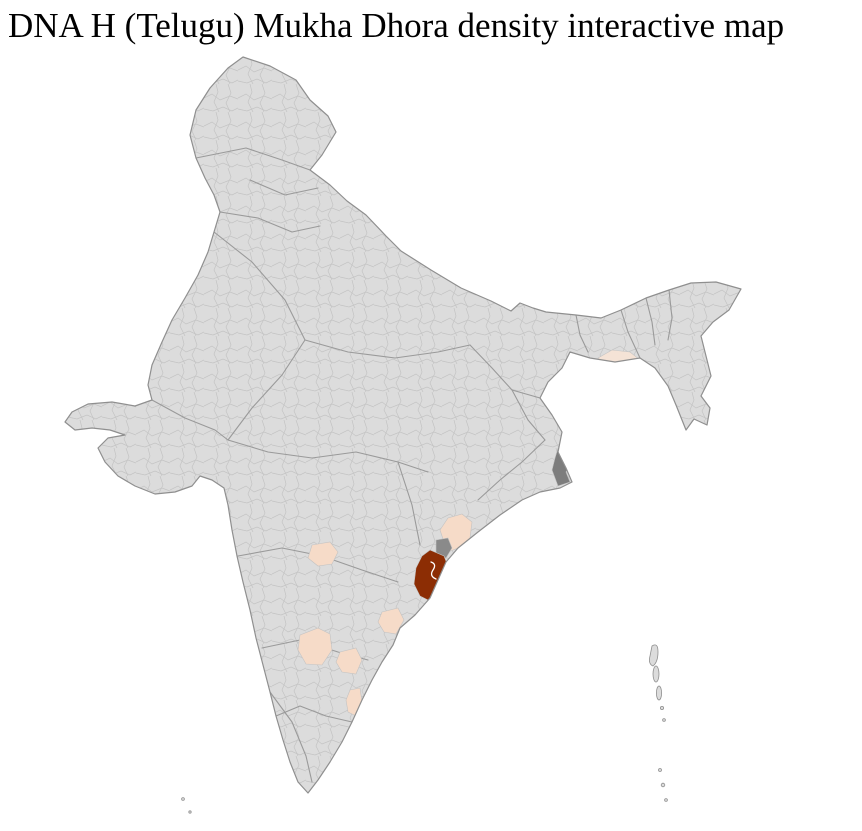 The image size is (862, 831). Describe the element at coordinates (186, 805) in the screenshot. I see `lakshadweep-islands` at that location.